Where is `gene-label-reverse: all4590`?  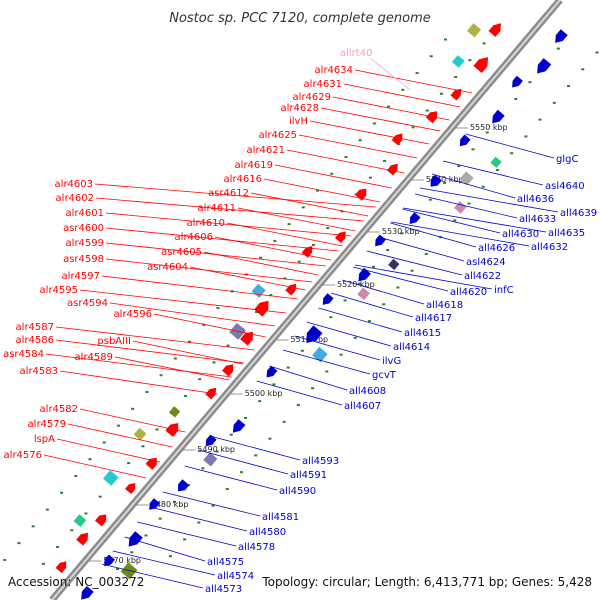
gene-label-reverse: all4590 is located at coordinates (297, 491).